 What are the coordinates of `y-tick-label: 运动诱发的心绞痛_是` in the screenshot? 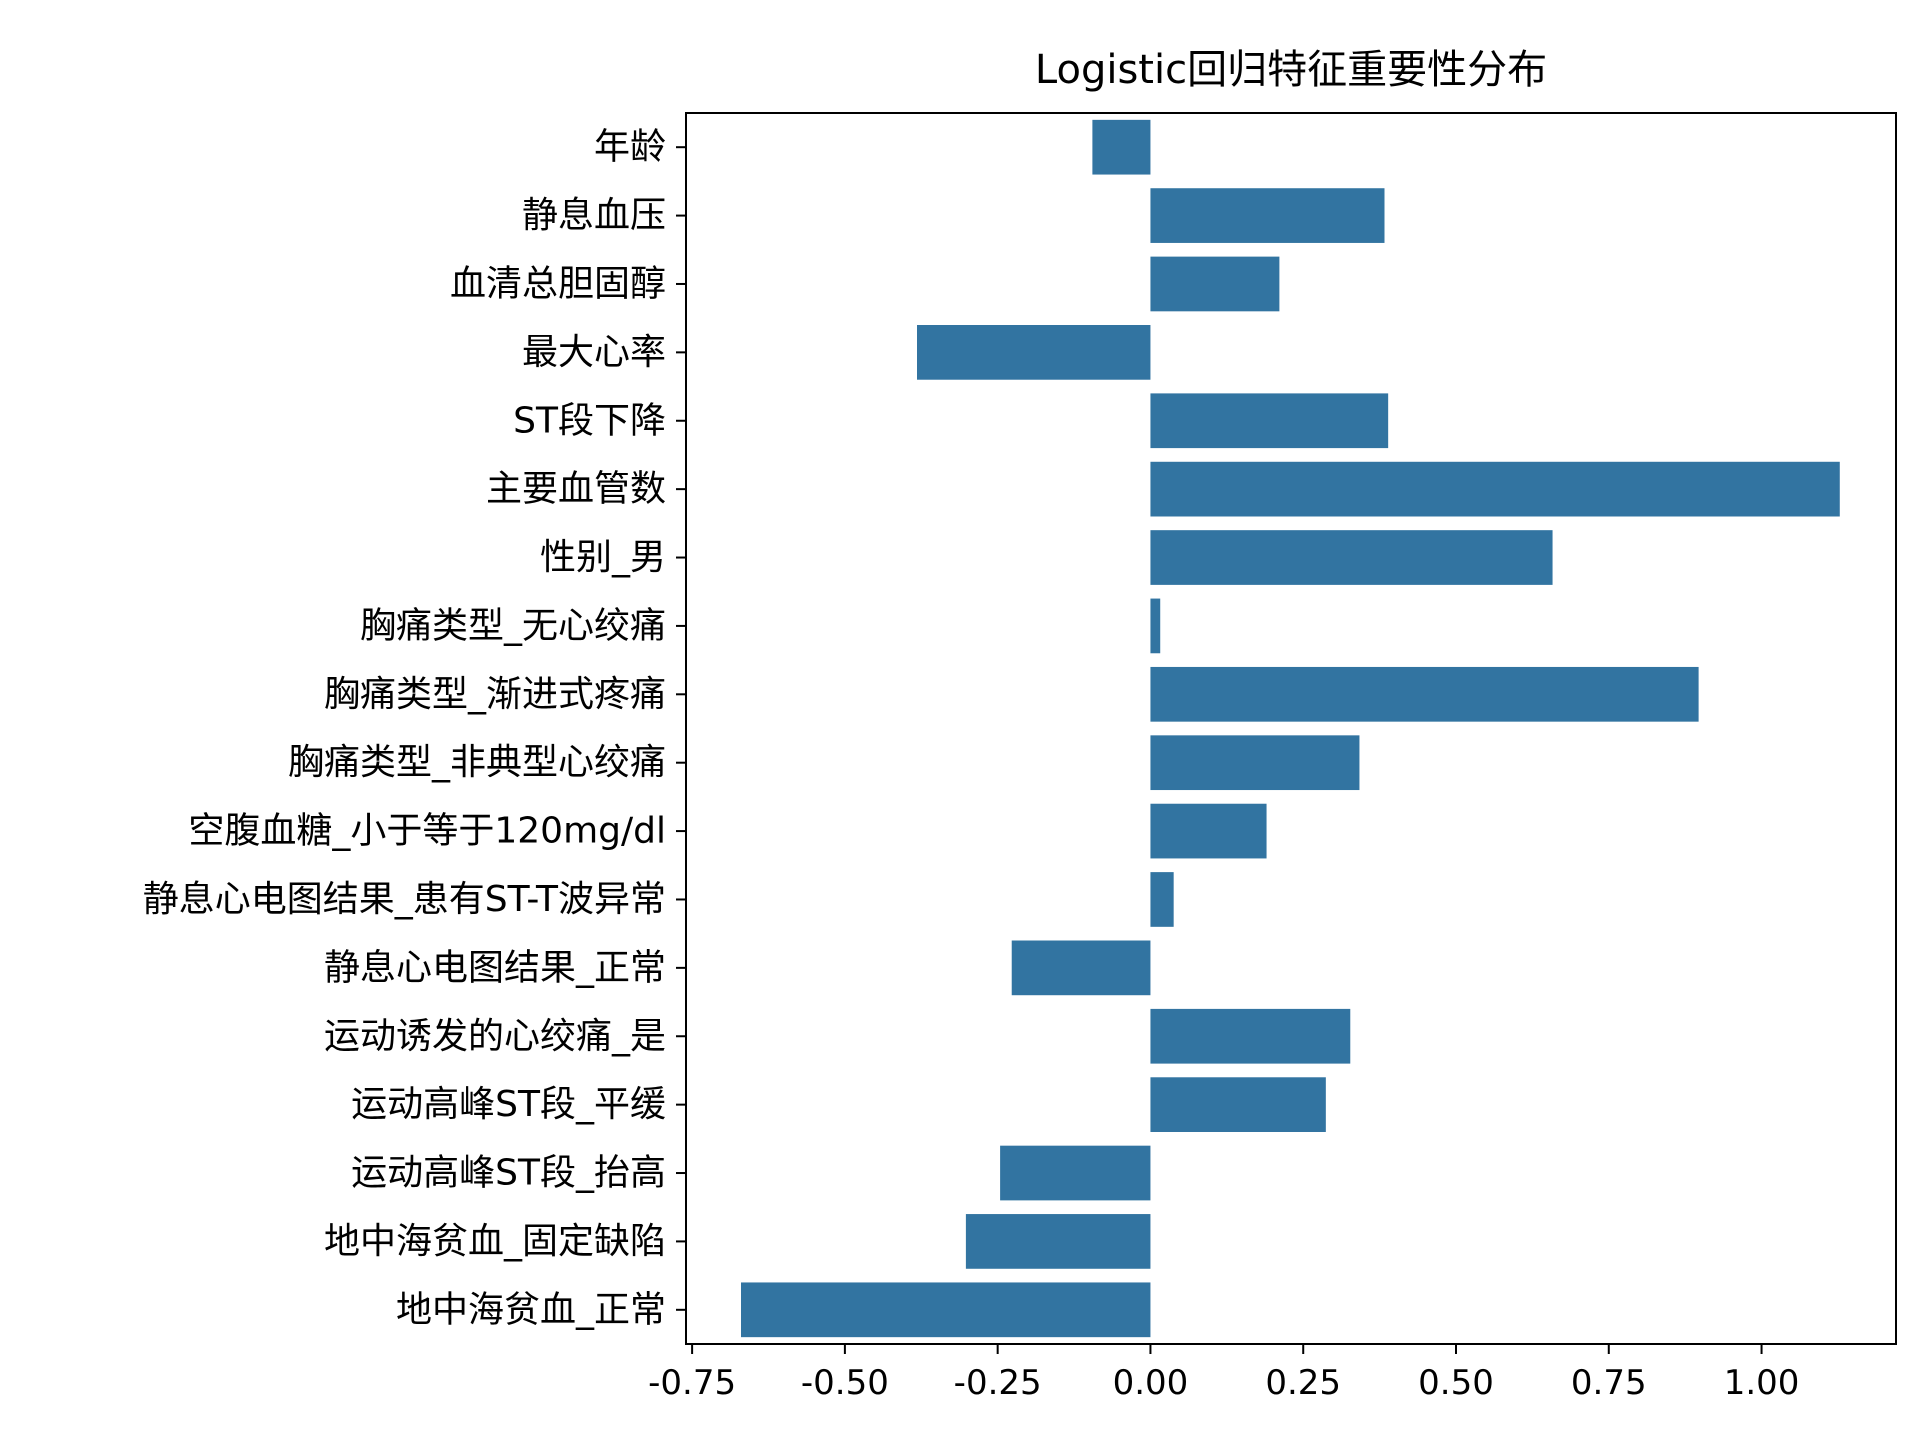 It's located at (495, 1036).